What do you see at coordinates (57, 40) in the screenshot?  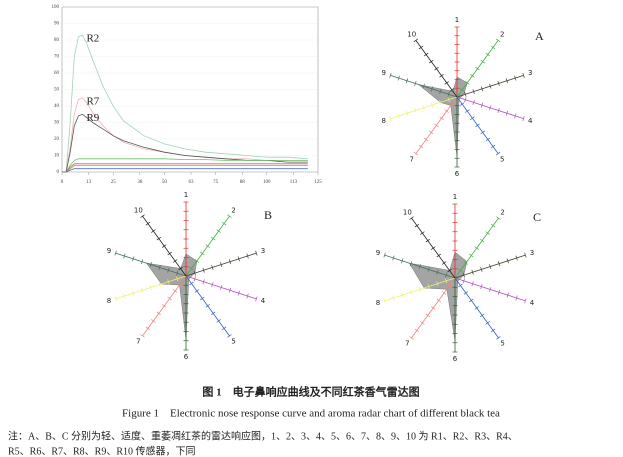 I see `y-tick-label: 80` at bounding box center [57, 40].